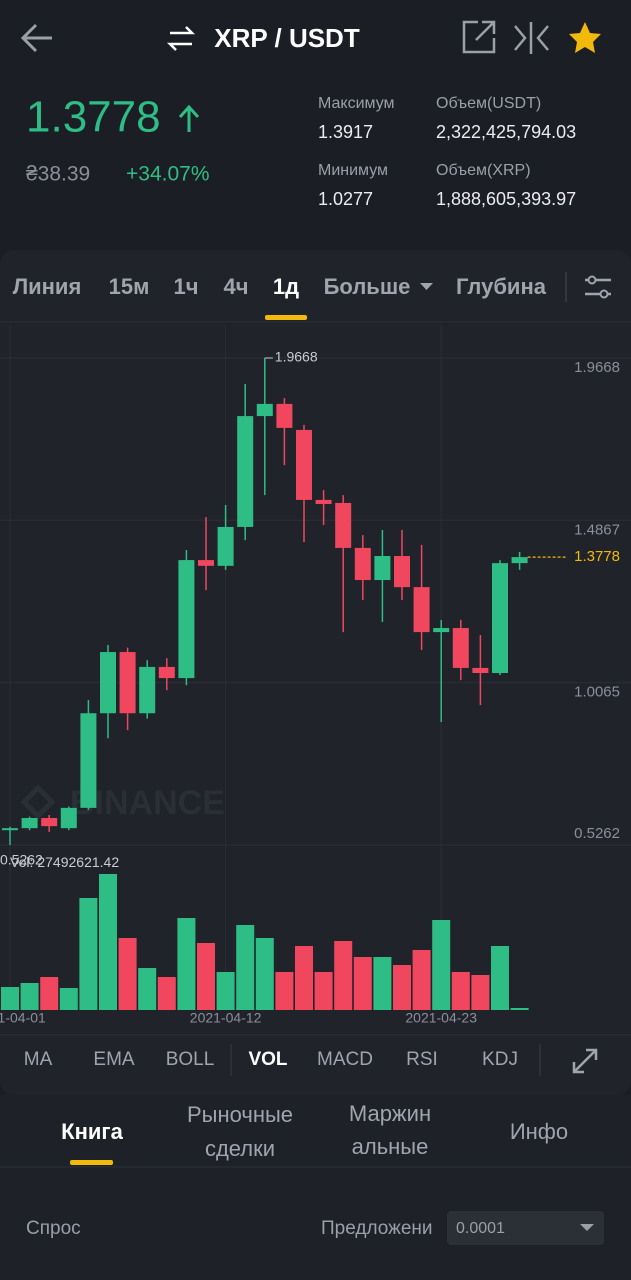  Describe the element at coordinates (93, 117) in the screenshot. I see `last-price: 1.3778` at that location.